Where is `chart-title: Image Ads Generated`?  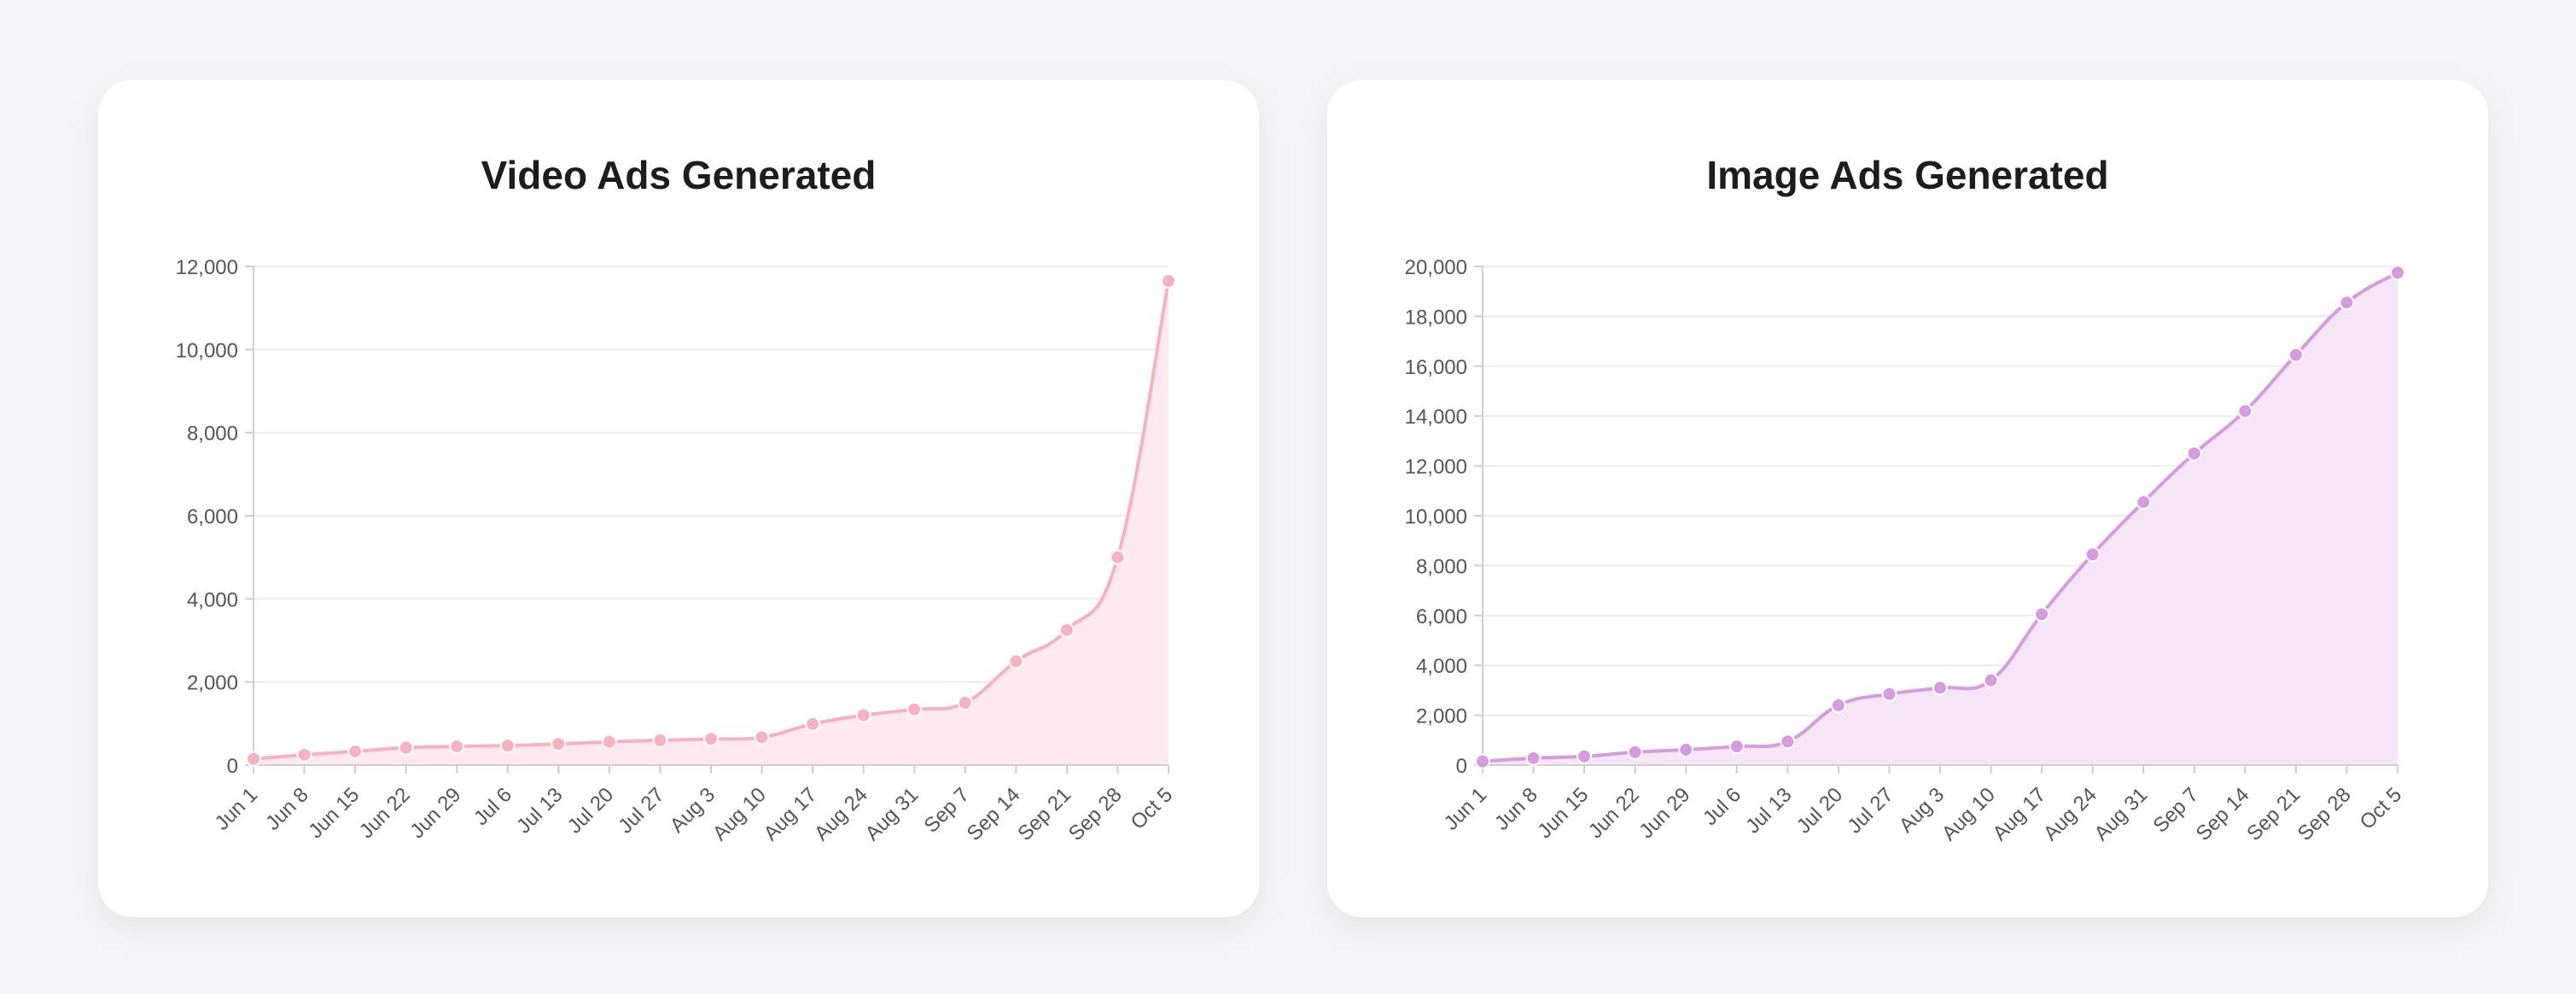
chart-title: Image Ads Generated is located at coordinates (1907, 175).